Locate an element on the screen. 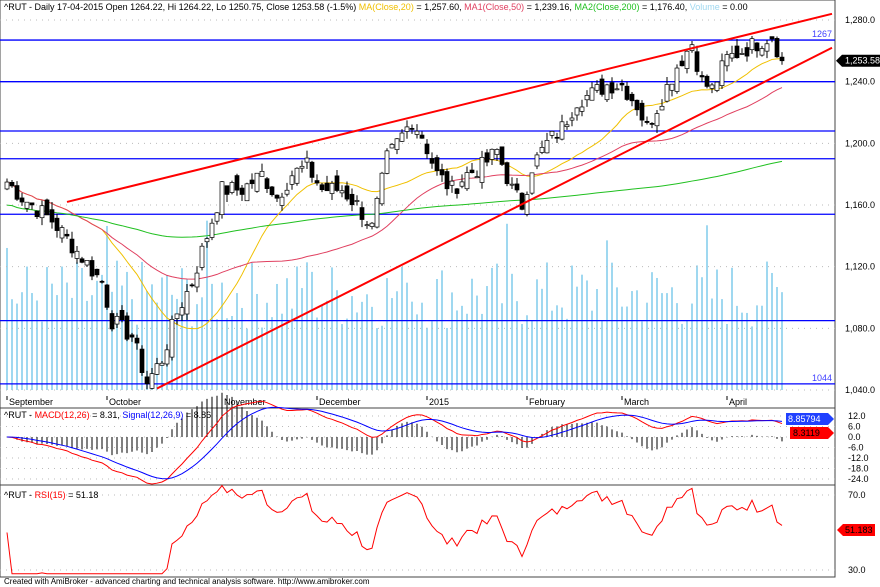 The image size is (880, 587). macd-line is located at coordinates (394, 442).